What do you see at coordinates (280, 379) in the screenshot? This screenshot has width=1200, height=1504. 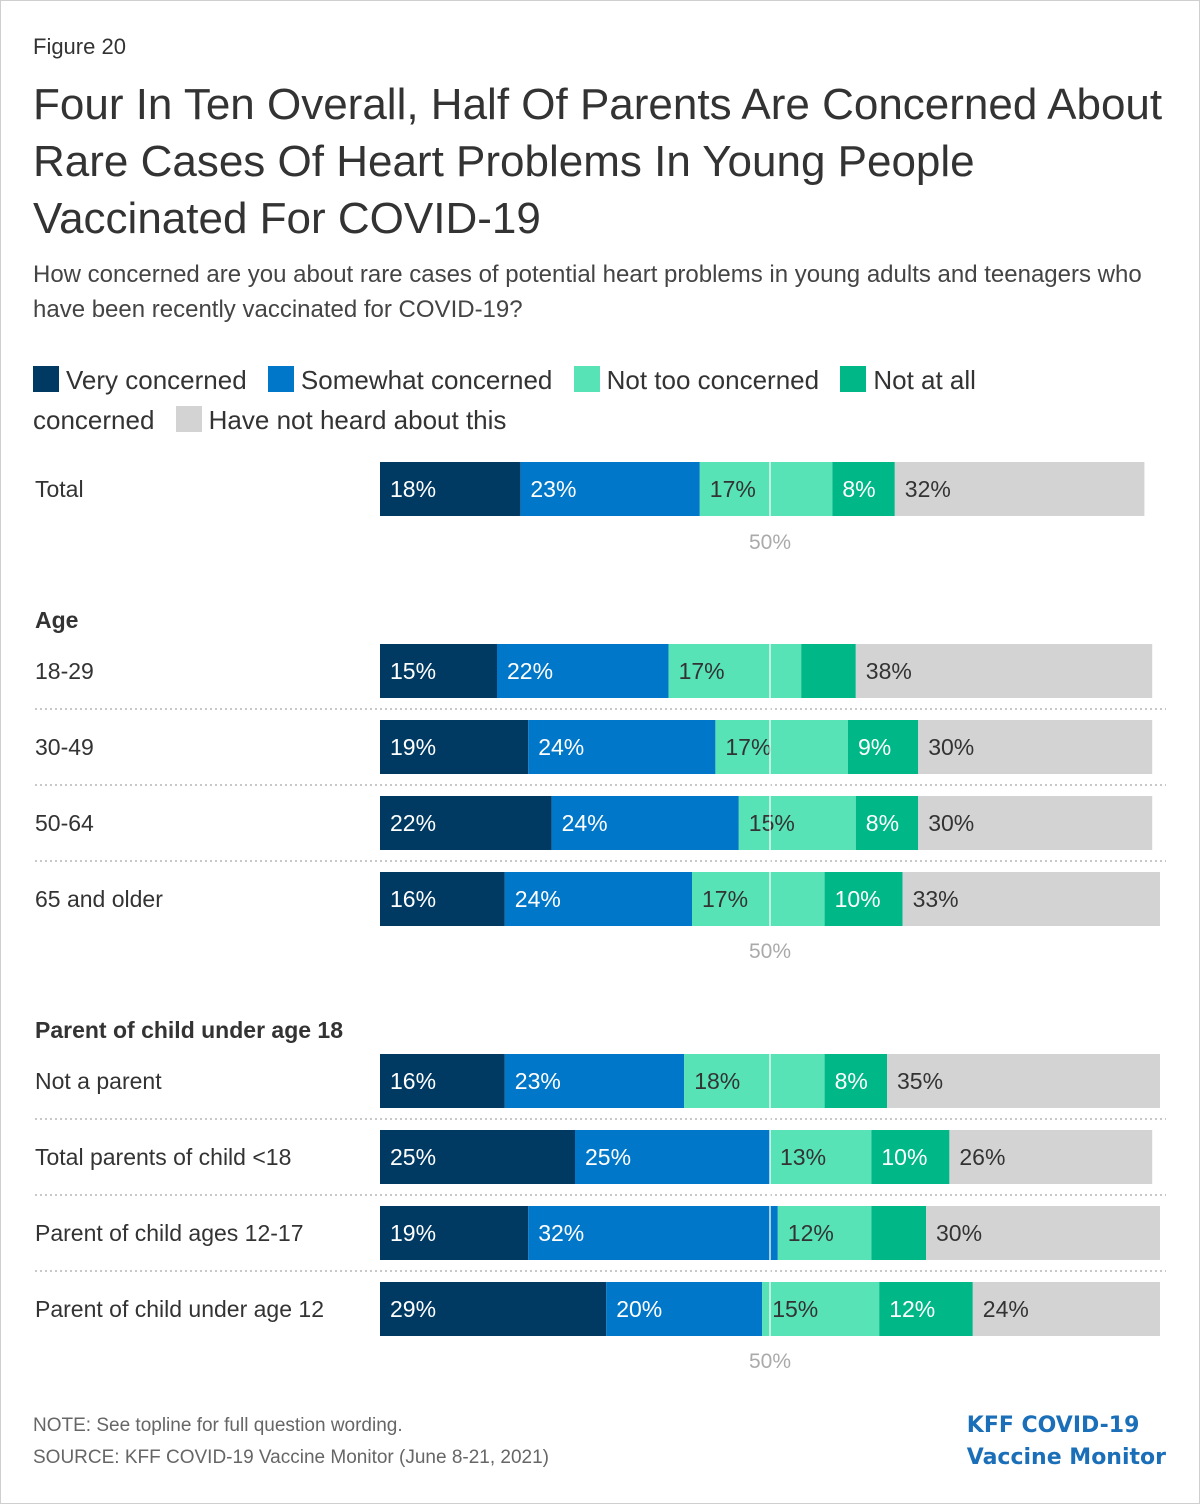 I see `legend-swatch-somewhat` at bounding box center [280, 379].